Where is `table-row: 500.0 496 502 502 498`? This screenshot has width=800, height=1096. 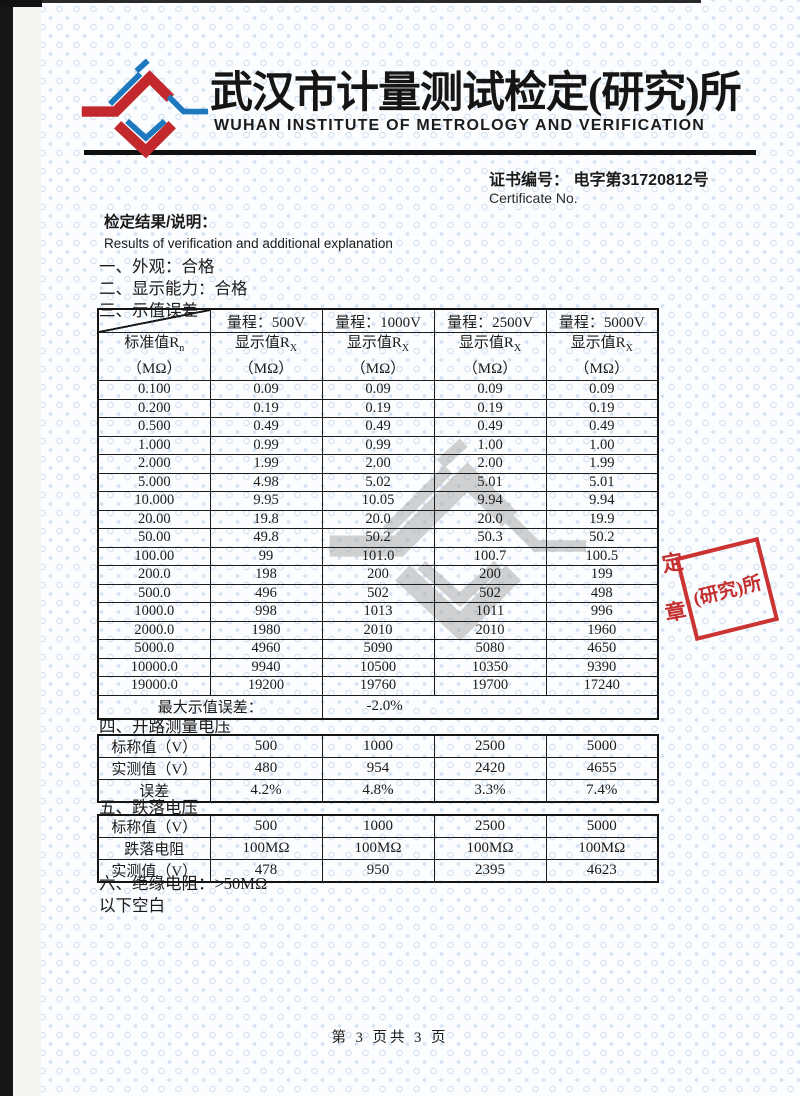 table-row: 500.0 496 502 502 498 is located at coordinates (378, 593).